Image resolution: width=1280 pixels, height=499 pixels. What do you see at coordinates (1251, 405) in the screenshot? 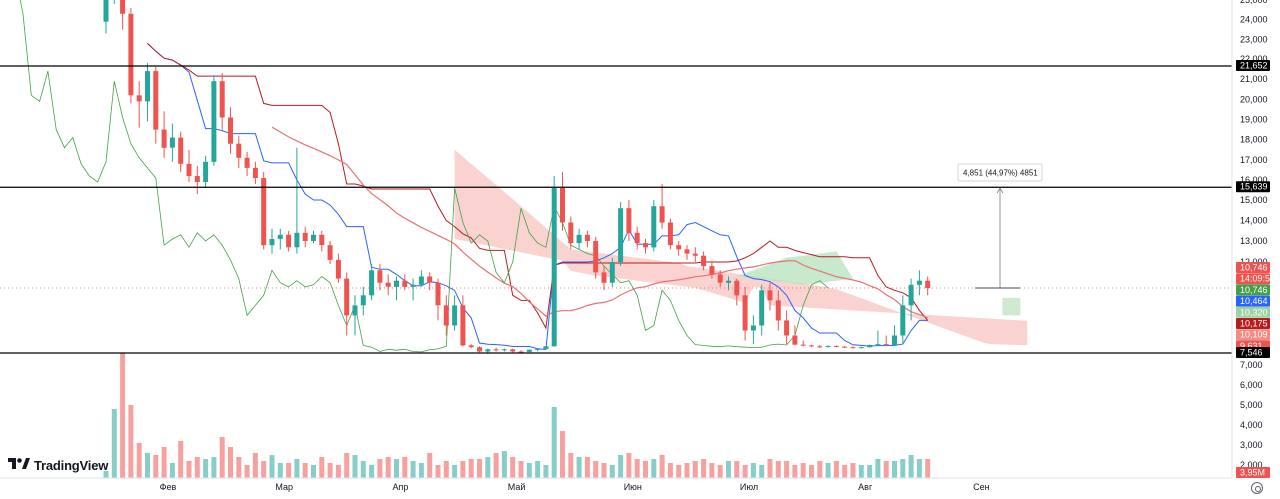
I see `price-tick-label: 5,000` at bounding box center [1251, 405].